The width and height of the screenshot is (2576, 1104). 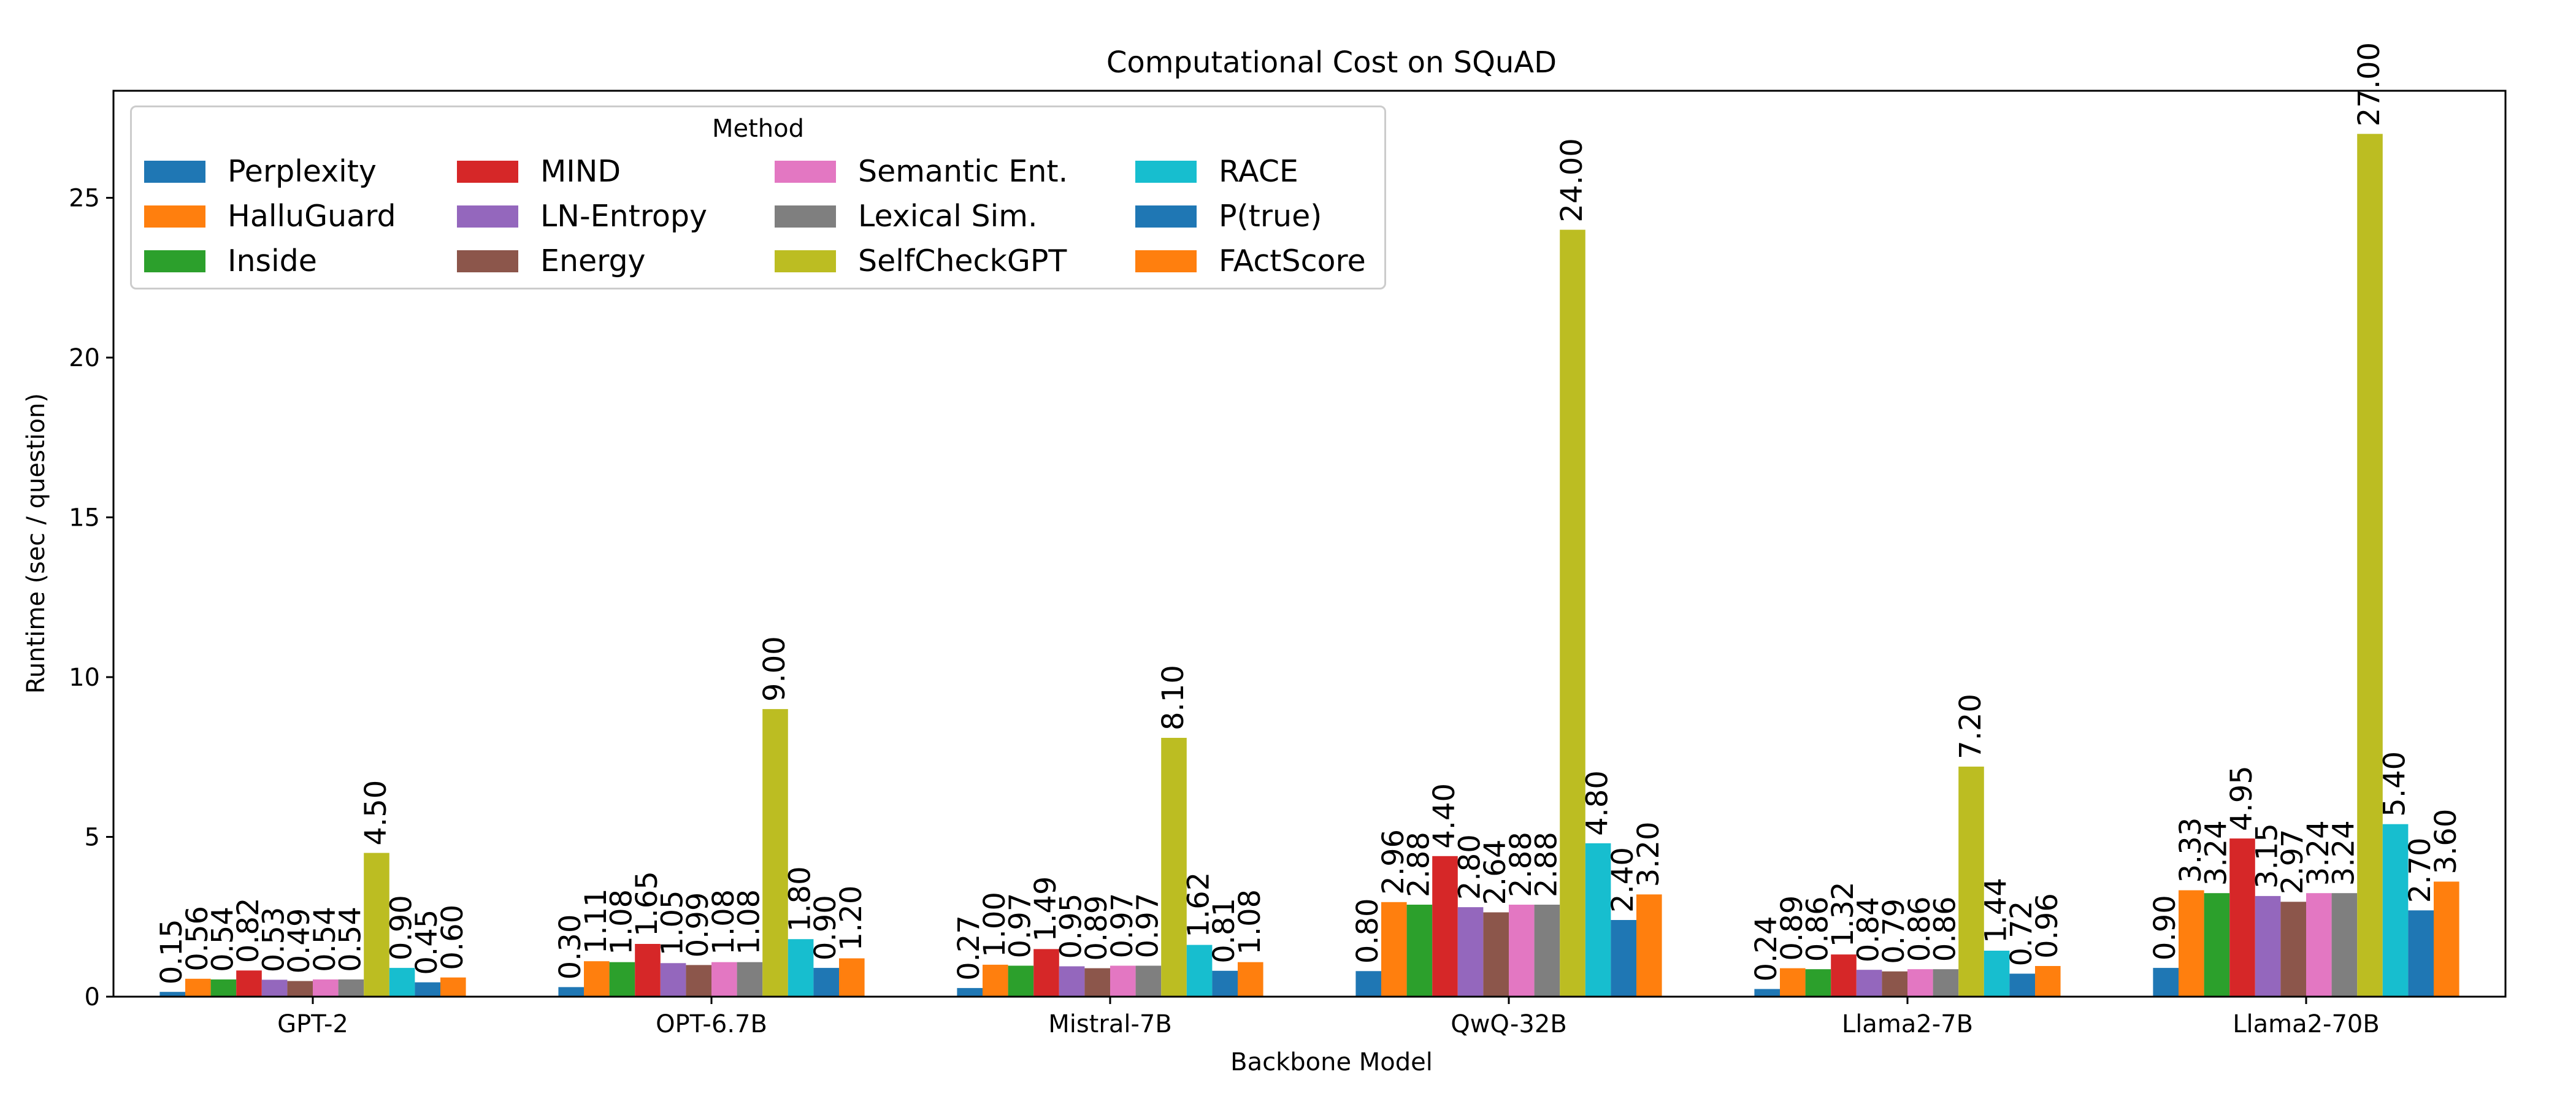 What do you see at coordinates (1110, 1024) in the screenshot?
I see `x-tick-label: Mistral-7B` at bounding box center [1110, 1024].